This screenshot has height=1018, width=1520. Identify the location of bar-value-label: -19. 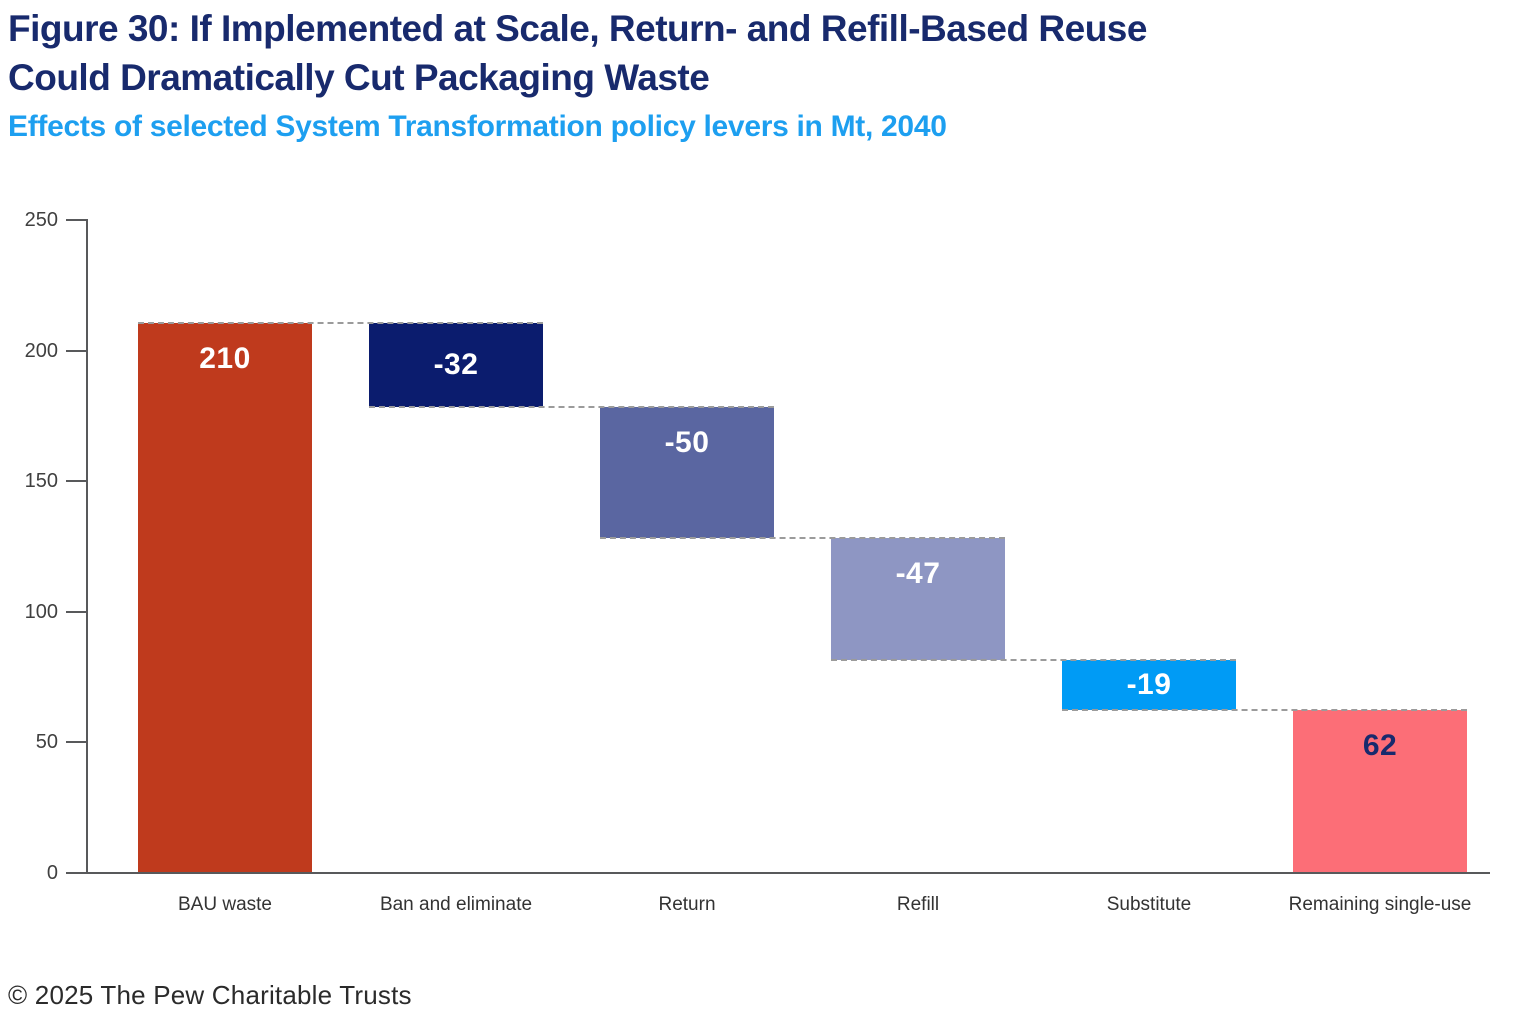
(1149, 685).